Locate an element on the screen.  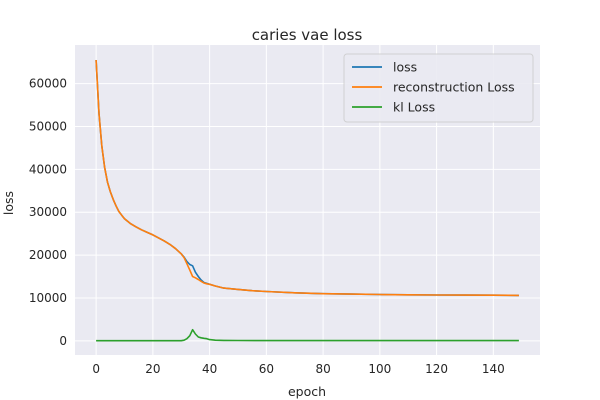
y-axis-label: loss is located at coordinates (8, 203).